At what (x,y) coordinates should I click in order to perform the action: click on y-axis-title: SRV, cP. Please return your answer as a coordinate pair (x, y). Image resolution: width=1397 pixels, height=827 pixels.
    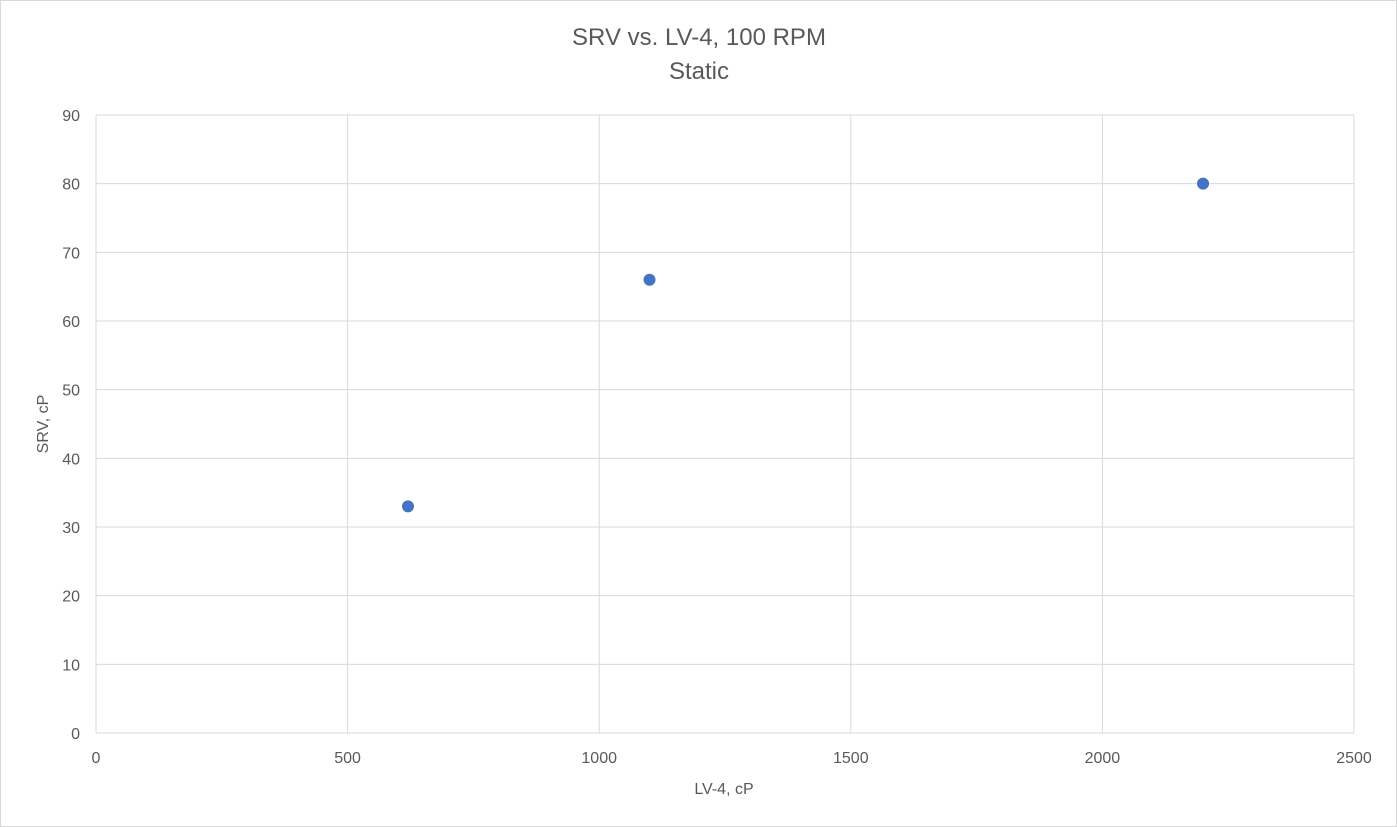
    Looking at the image, I should click on (43, 424).